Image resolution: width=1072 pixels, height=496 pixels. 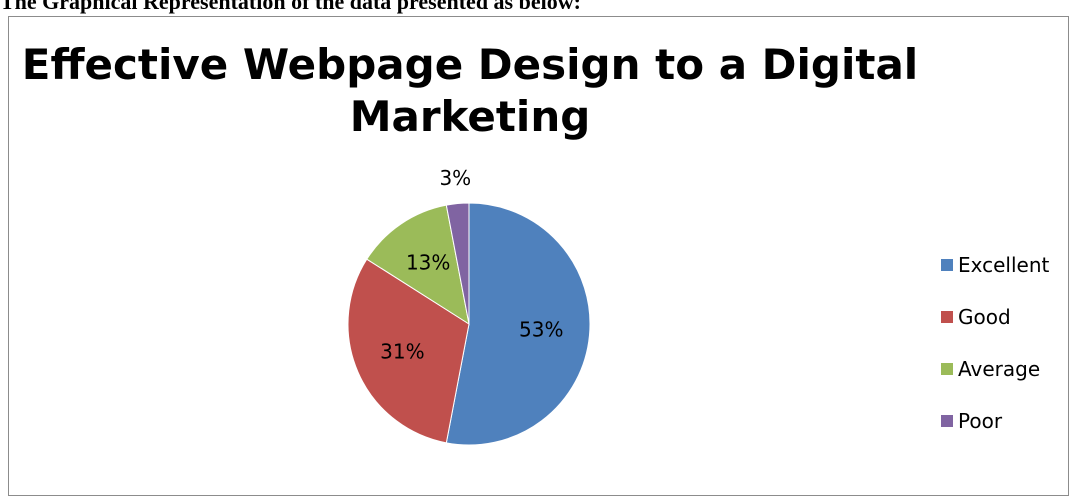 I want to click on data-label-good: 31%, so click(x=402, y=351).